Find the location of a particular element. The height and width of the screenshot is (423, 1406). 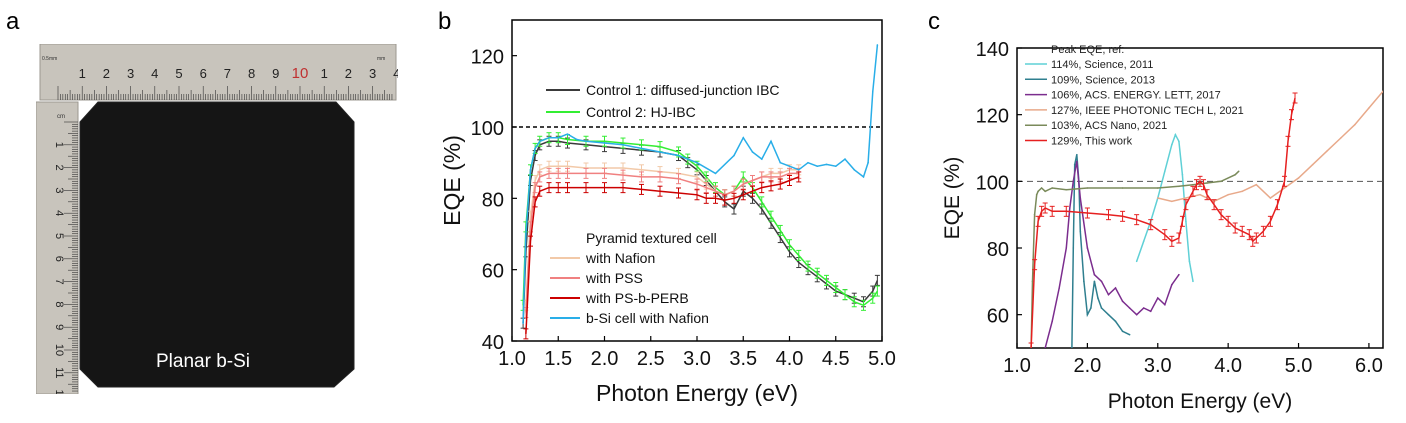

ruler-top-number: 9 is located at coordinates (275, 73).